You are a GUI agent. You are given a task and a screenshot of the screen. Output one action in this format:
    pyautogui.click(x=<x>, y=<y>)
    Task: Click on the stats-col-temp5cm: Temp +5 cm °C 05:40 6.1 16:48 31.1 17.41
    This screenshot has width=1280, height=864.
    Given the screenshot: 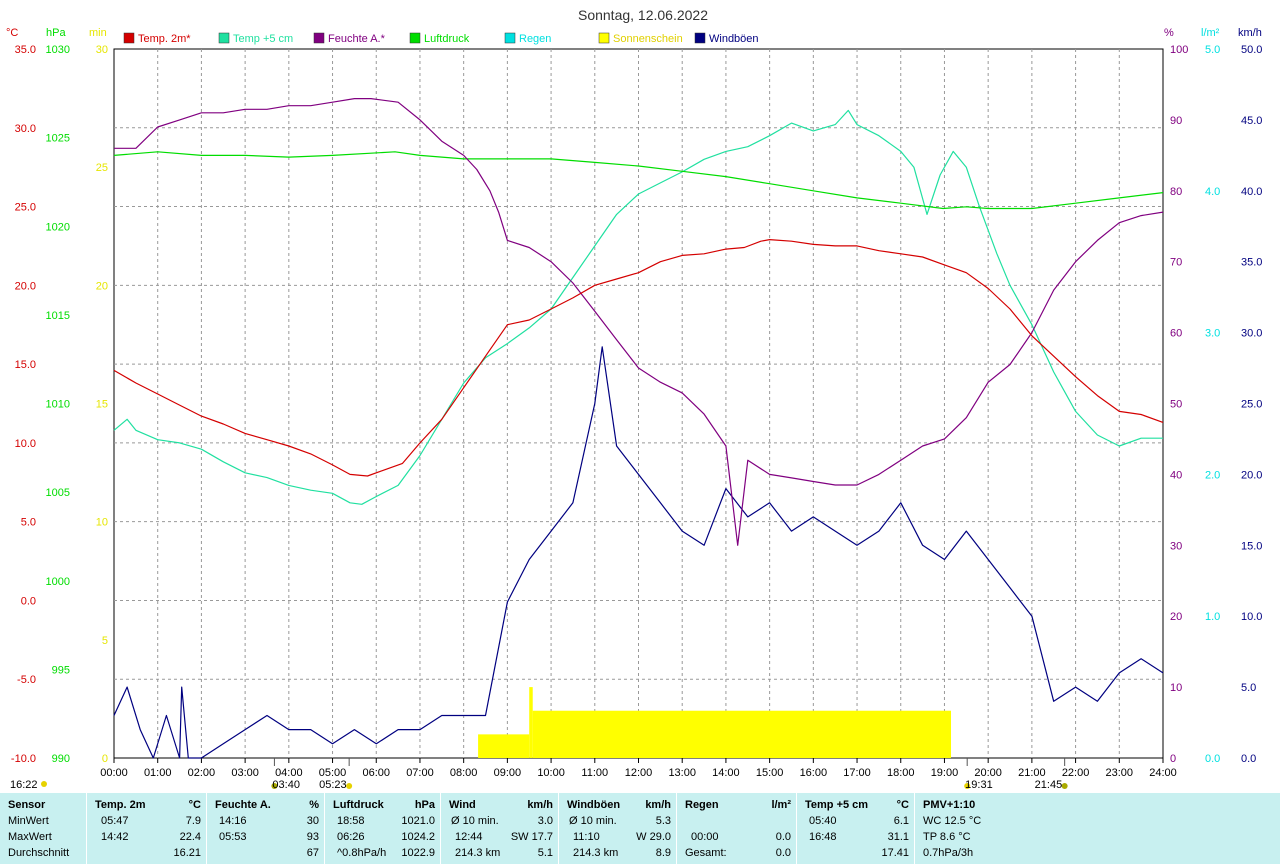 What is the action you would take?
    pyautogui.click(x=855, y=828)
    